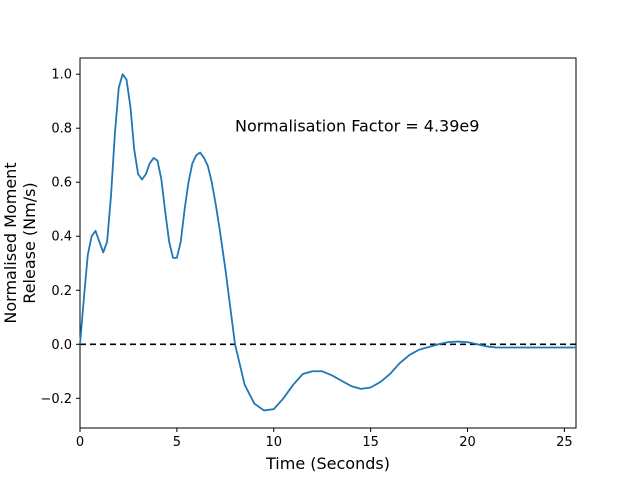  I want to click on y-axis-label-line-2: Release (Nm/s), so click(29, 242).